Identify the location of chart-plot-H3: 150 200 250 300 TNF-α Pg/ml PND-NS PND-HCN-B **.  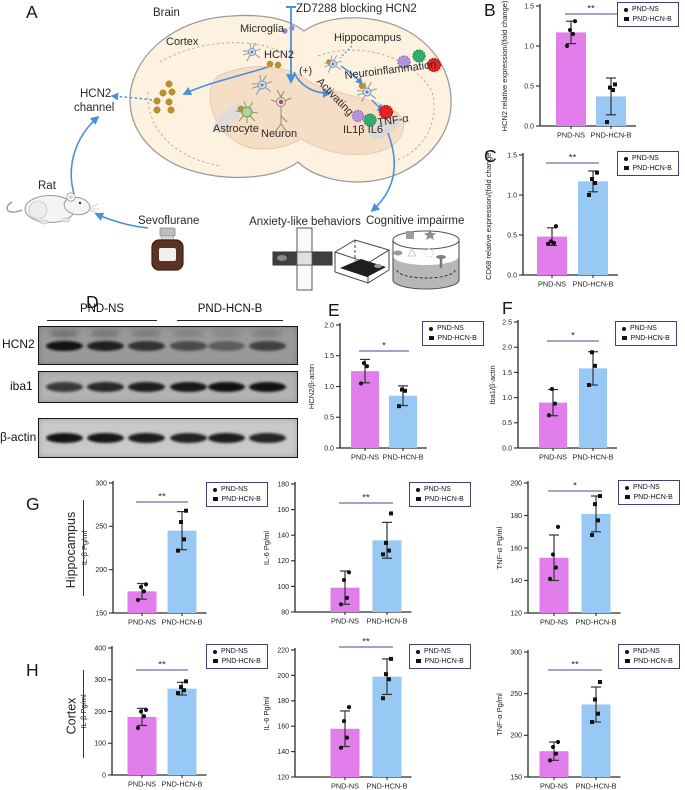
(558, 719).